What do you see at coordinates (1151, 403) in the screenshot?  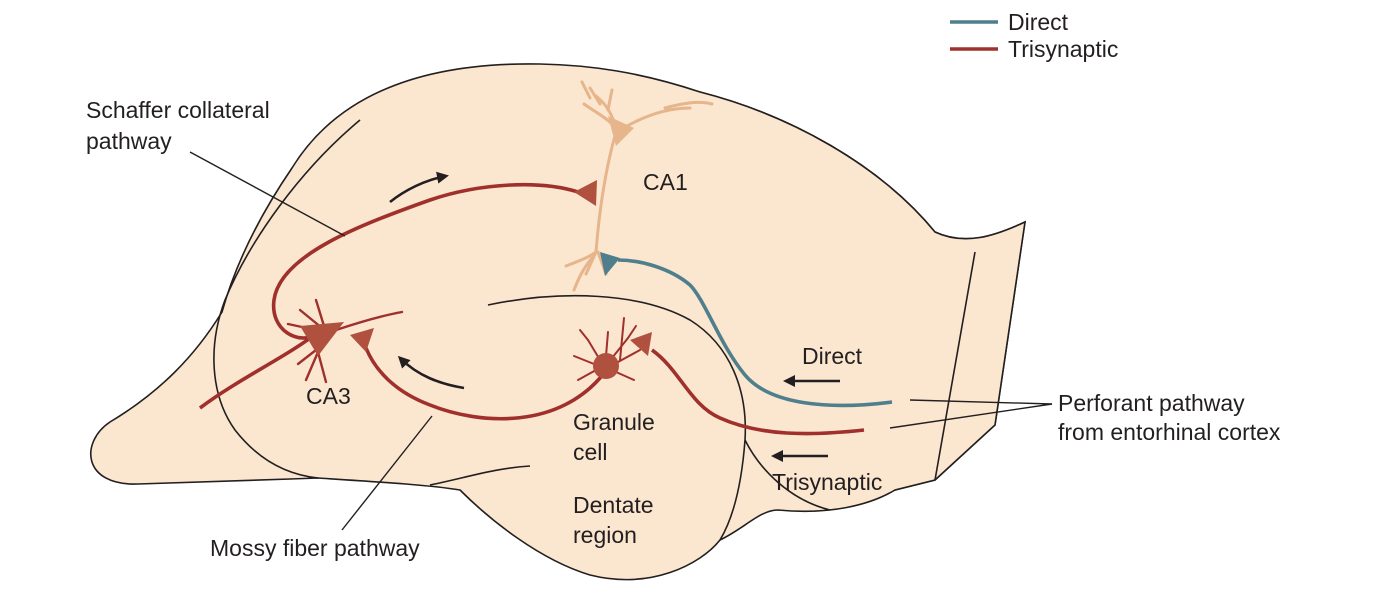 I see `perforant-label-line1: Perforant pathway` at bounding box center [1151, 403].